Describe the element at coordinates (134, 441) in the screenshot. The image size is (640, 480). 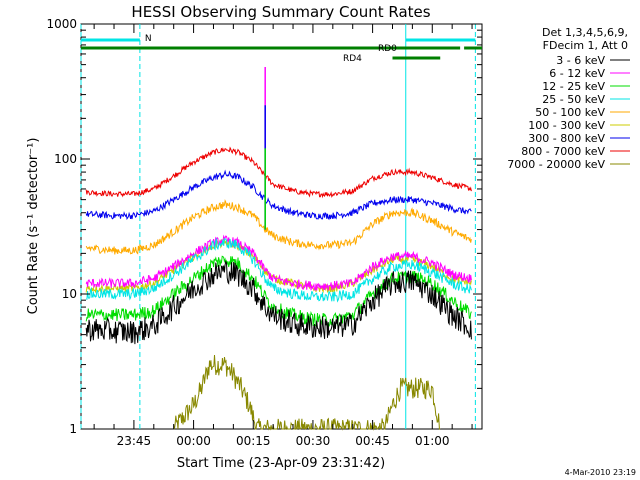
I see `x-tick-label: 23:45` at that location.